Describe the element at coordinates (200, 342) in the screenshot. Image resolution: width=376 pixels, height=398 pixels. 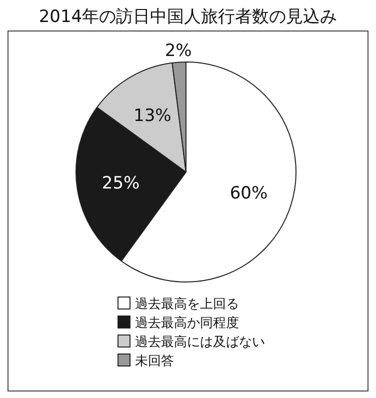
I see `legend-label: 過去最高には及ばない` at that location.